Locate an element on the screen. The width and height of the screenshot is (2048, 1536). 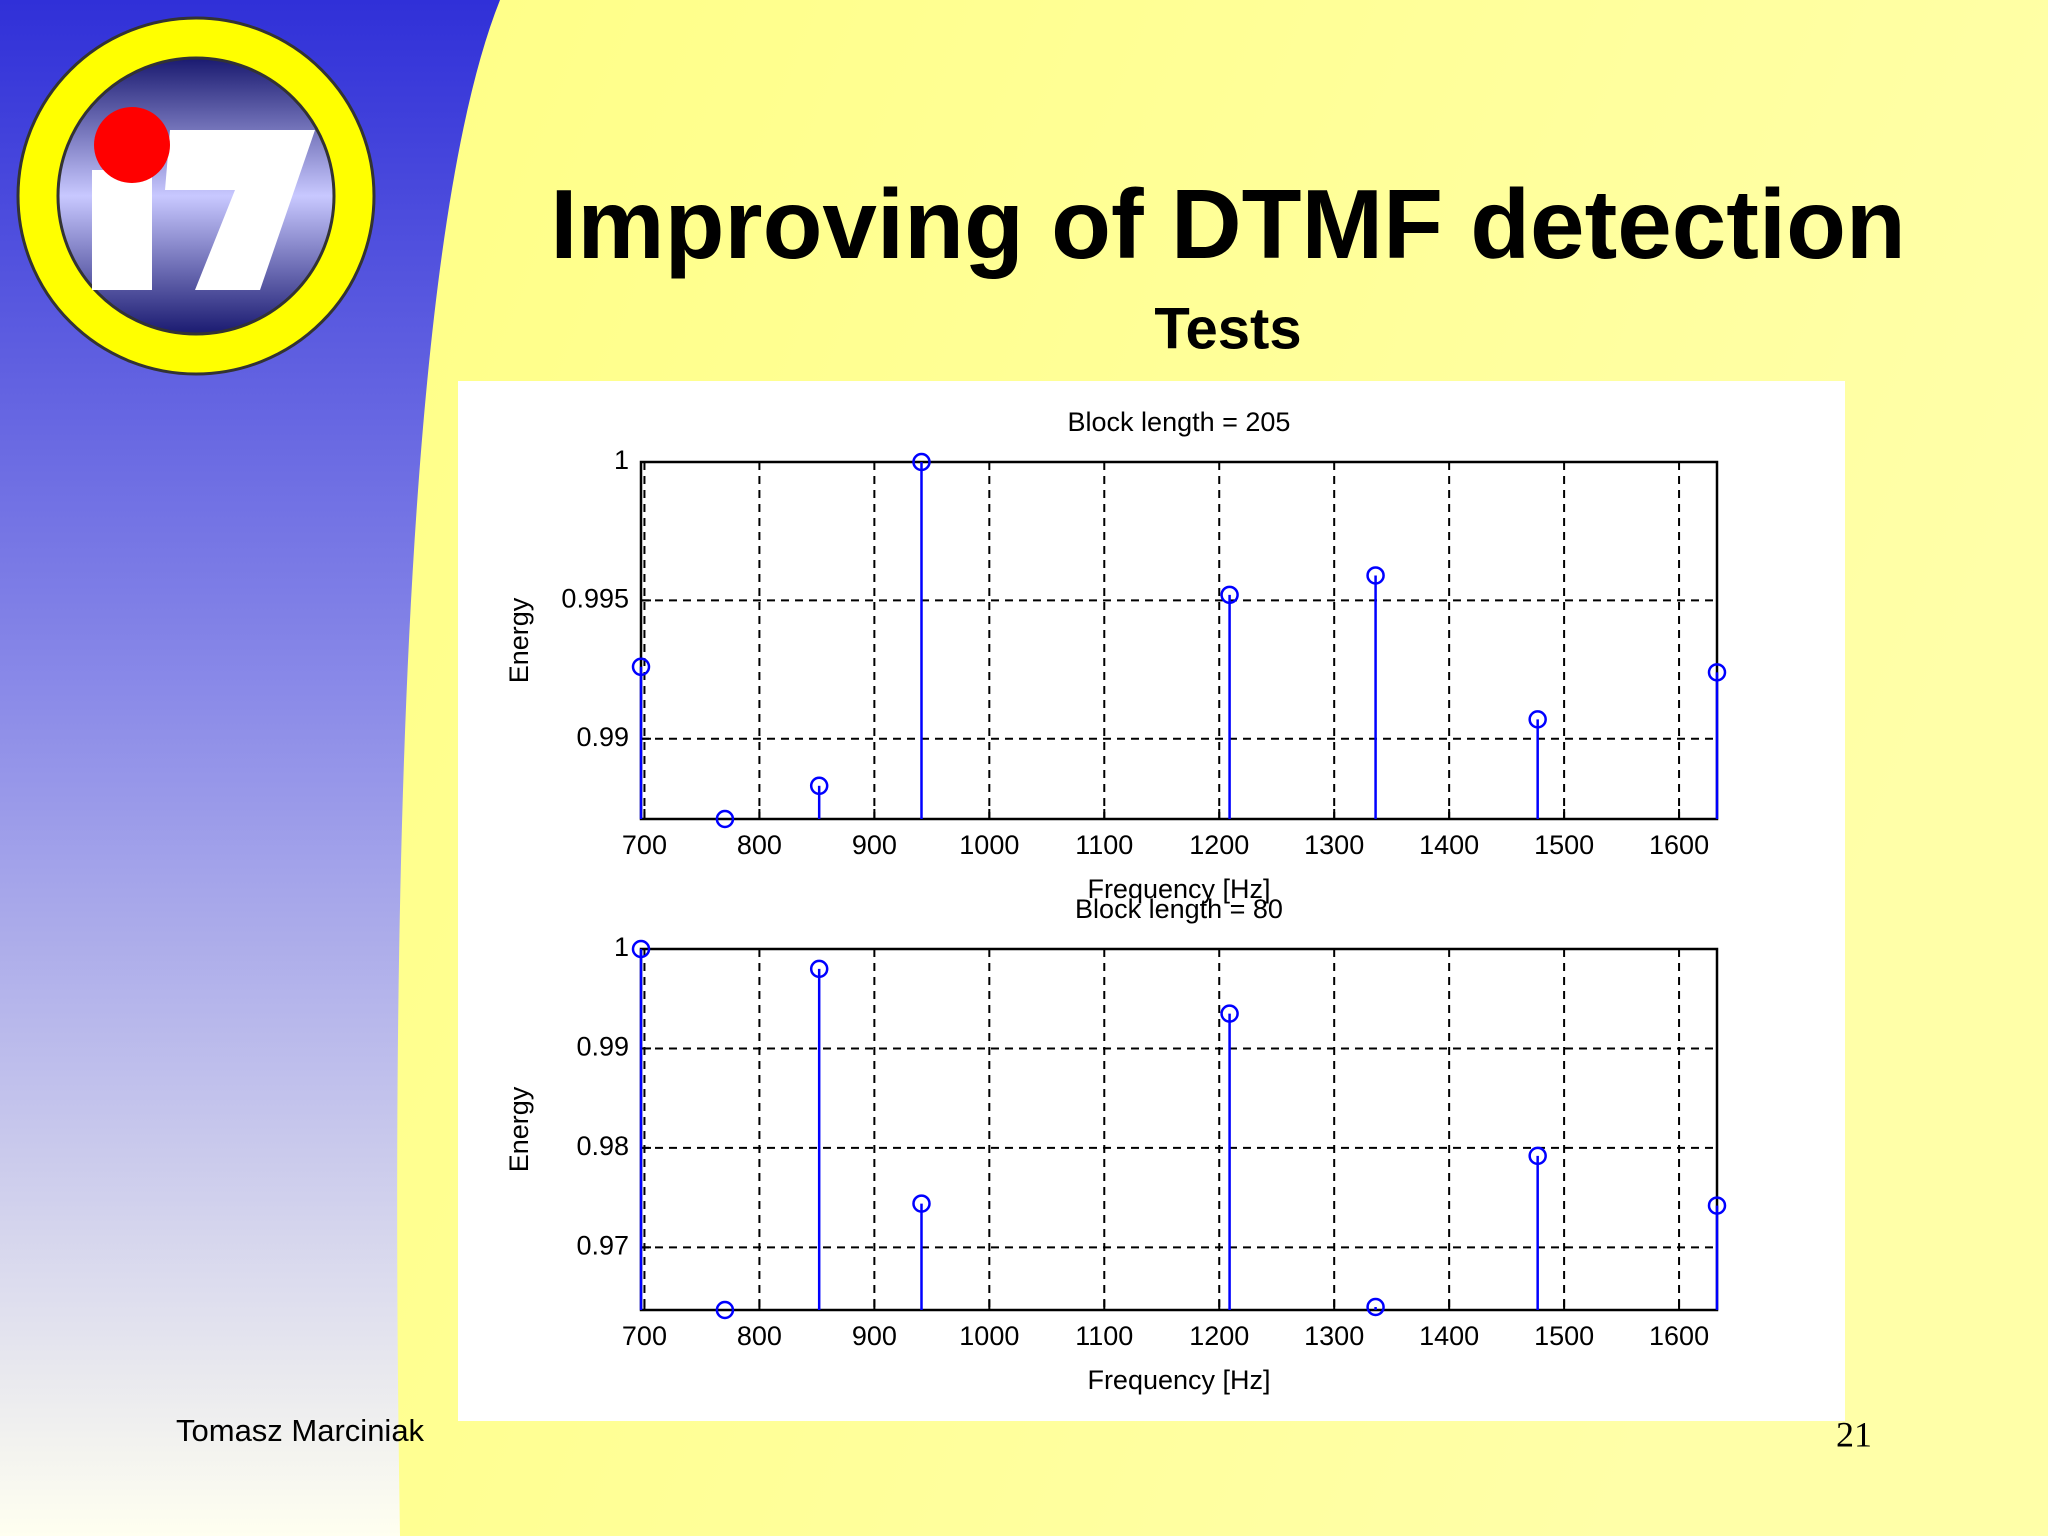
y-tick-label: 0.995 is located at coordinates (595, 598).